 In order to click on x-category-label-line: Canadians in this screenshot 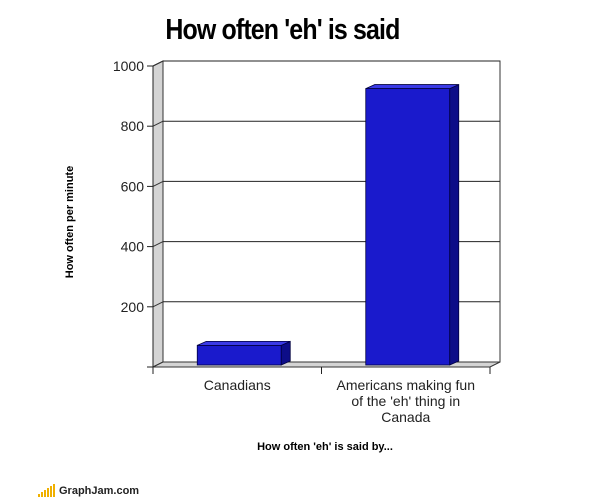, I will do `click(237, 385)`.